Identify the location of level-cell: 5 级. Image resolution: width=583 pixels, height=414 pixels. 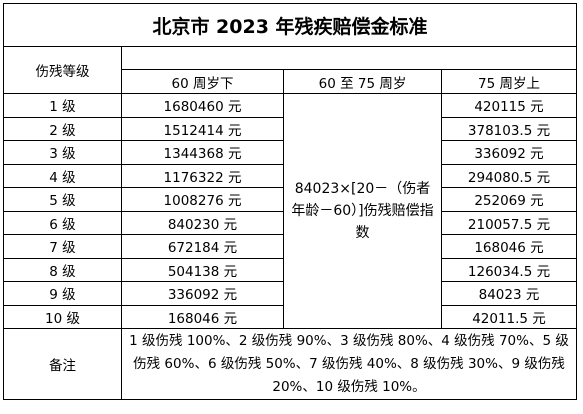
(62, 199).